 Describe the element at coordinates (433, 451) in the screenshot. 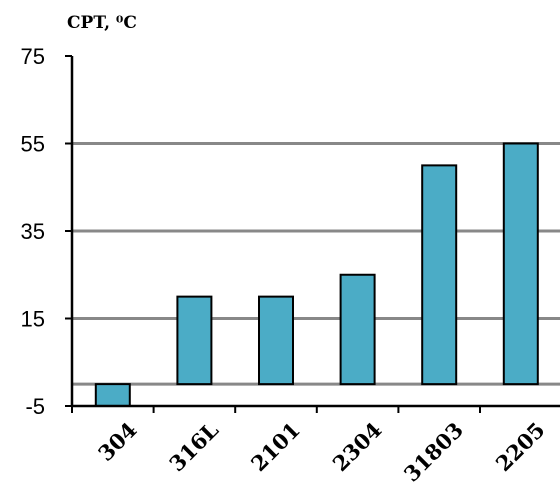

I see `x-tick-label: 31803` at that location.